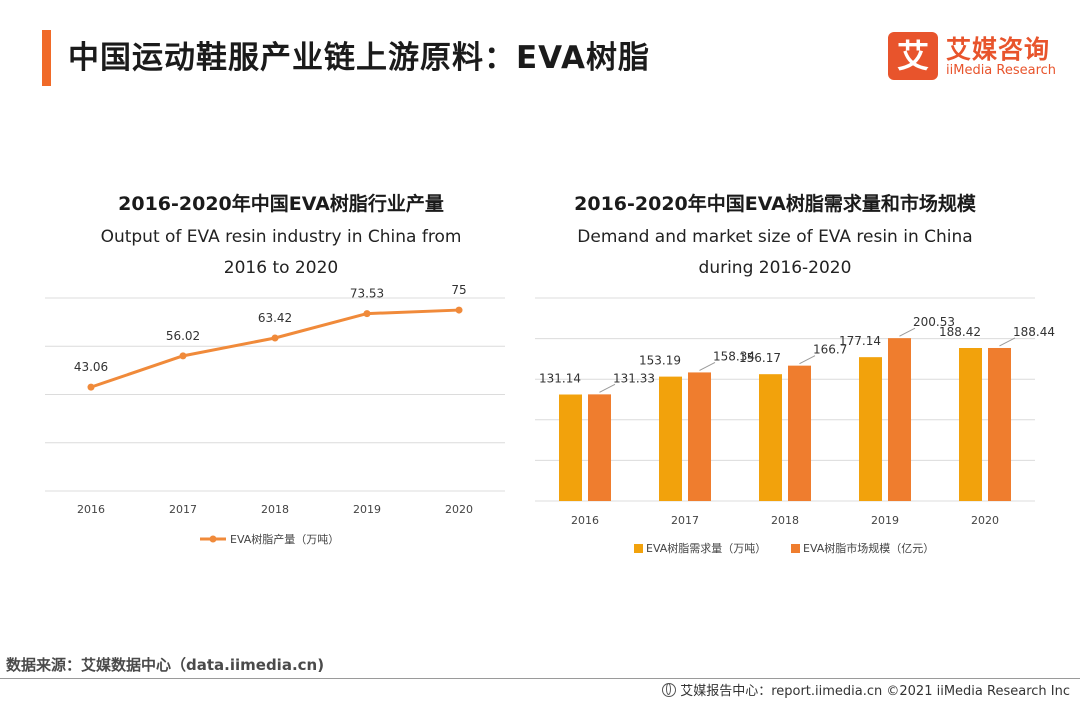 This screenshot has height=702, width=1080. I want to click on line-data-label: 56.02, so click(183, 336).